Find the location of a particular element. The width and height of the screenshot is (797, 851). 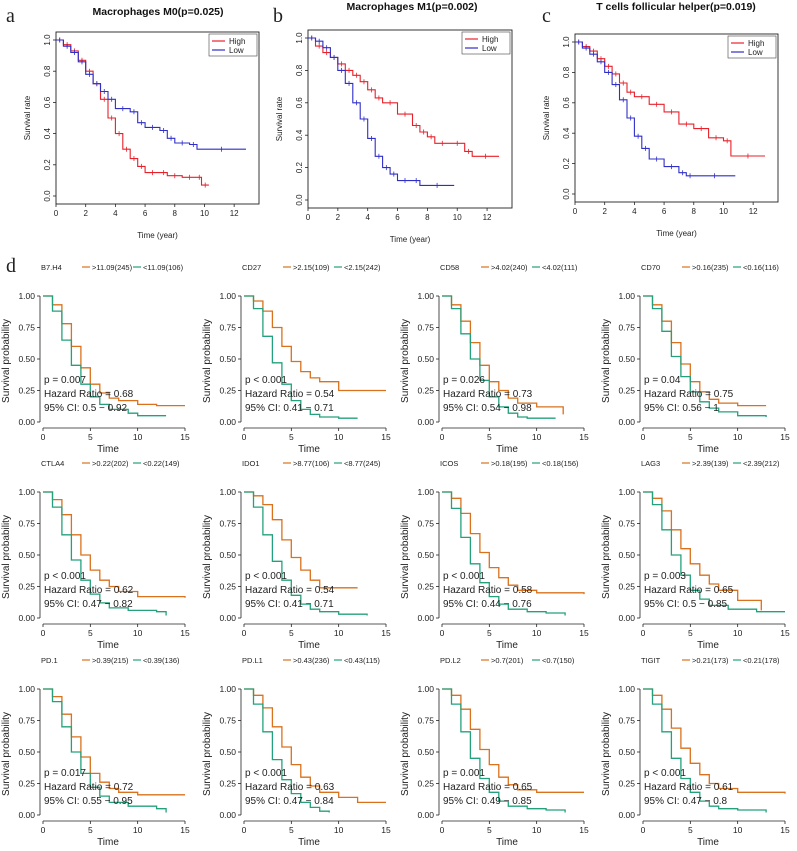

hazard-ratio: Hazard Ratio = 0.73 is located at coordinates (488, 394).